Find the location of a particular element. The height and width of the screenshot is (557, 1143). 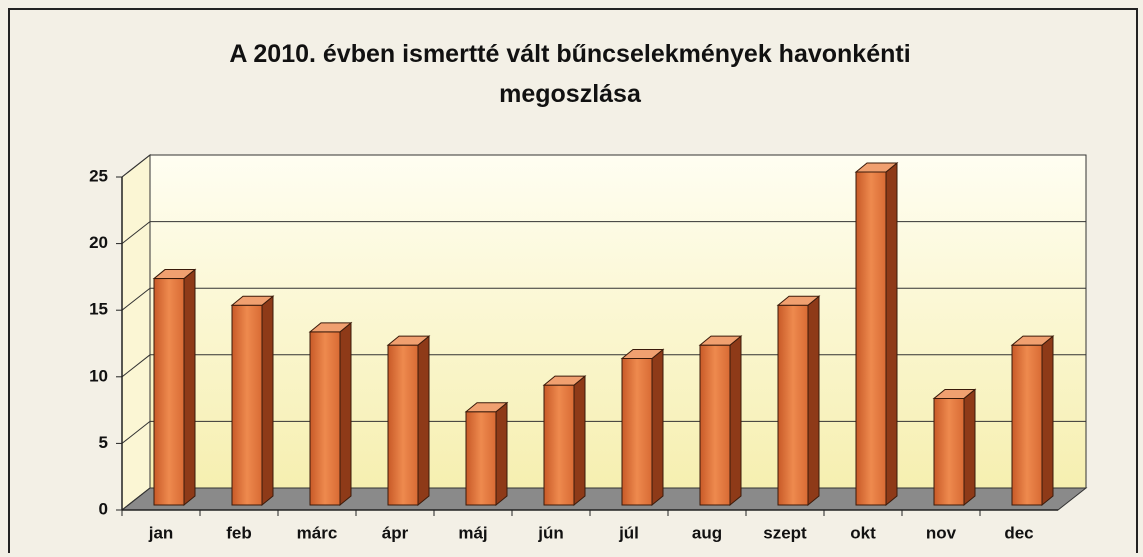

x-tick-label: jún is located at coordinates (550, 532).